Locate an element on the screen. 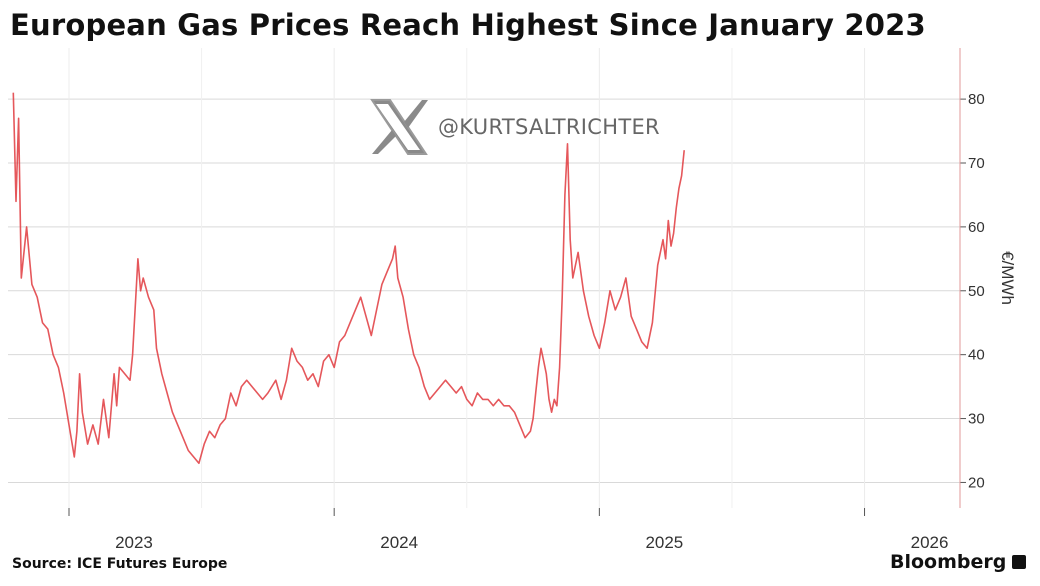 This screenshot has height=586, width=1040. y-tick-label-40: 40 is located at coordinates (976, 355).